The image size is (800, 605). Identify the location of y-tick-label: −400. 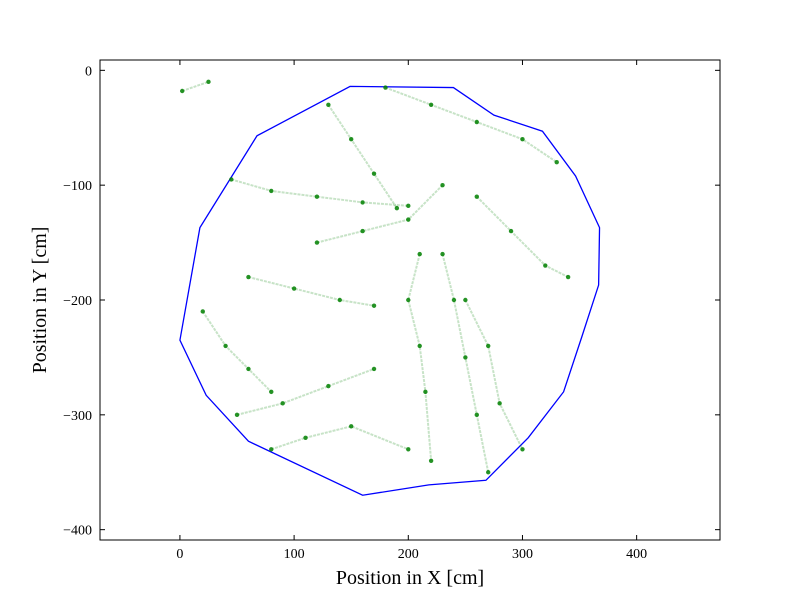
(77, 531).